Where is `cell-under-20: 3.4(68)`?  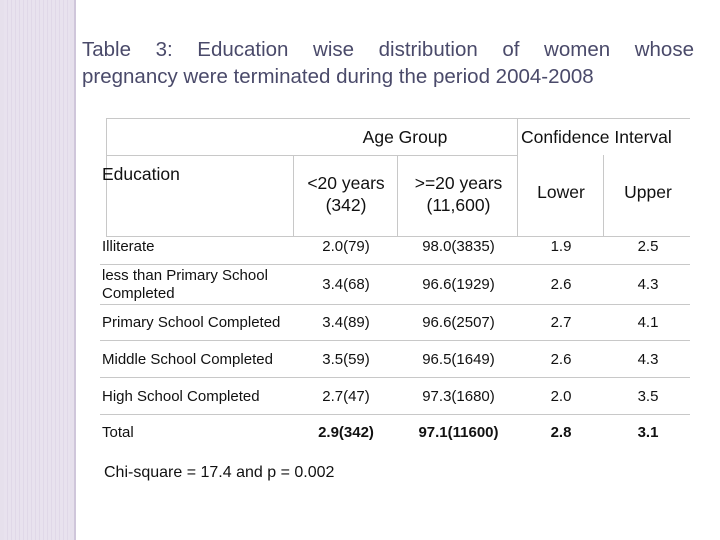
cell-under-20: 3.4(68) is located at coordinates (346, 284).